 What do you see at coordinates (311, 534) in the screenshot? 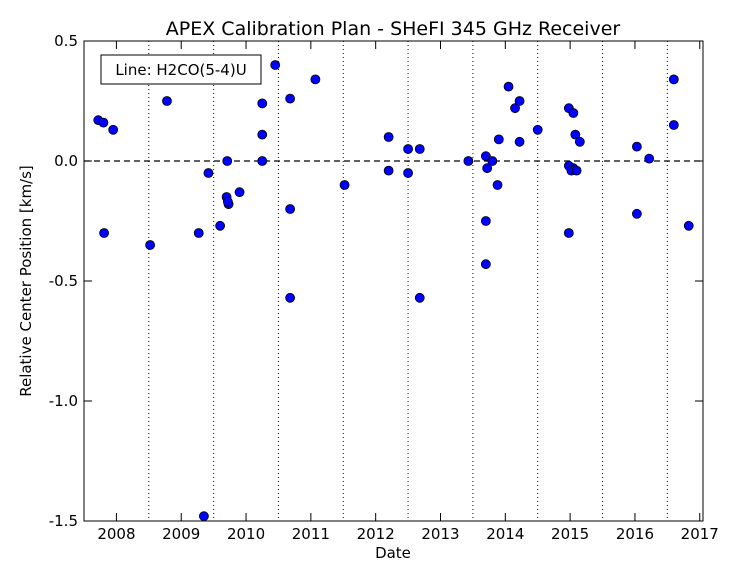
I see `x-tick-label: 2011` at bounding box center [311, 534].